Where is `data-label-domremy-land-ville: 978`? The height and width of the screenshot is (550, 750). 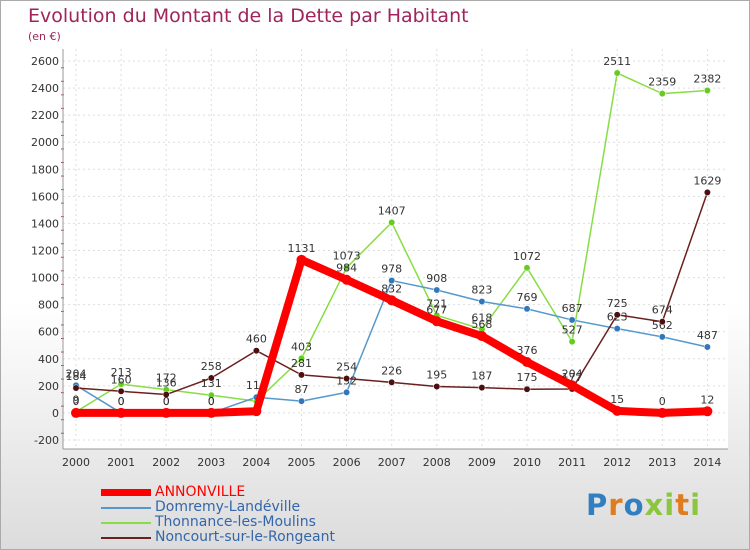 data-label-domremy-land-ville: 978 is located at coordinates (391, 269).